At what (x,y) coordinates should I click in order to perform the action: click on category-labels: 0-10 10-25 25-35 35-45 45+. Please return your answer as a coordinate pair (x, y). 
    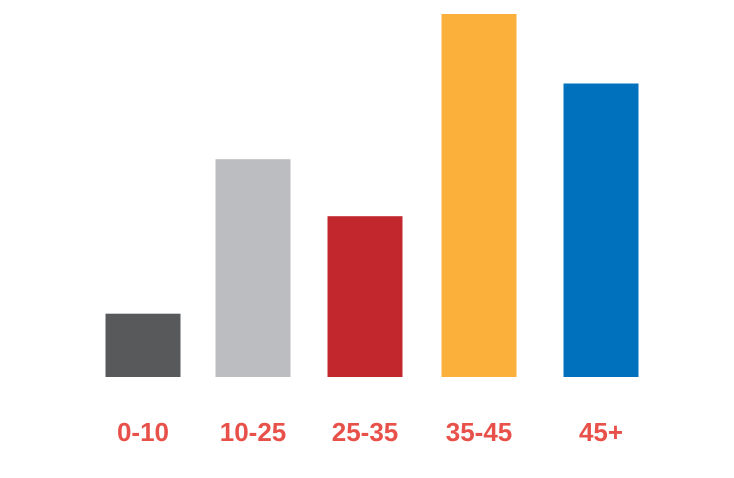
    Looking at the image, I should click on (370, 432).